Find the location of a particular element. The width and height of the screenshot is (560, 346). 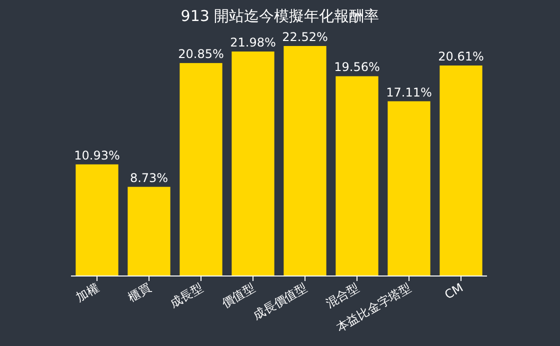

data-label: 20.85% is located at coordinates (201, 54).